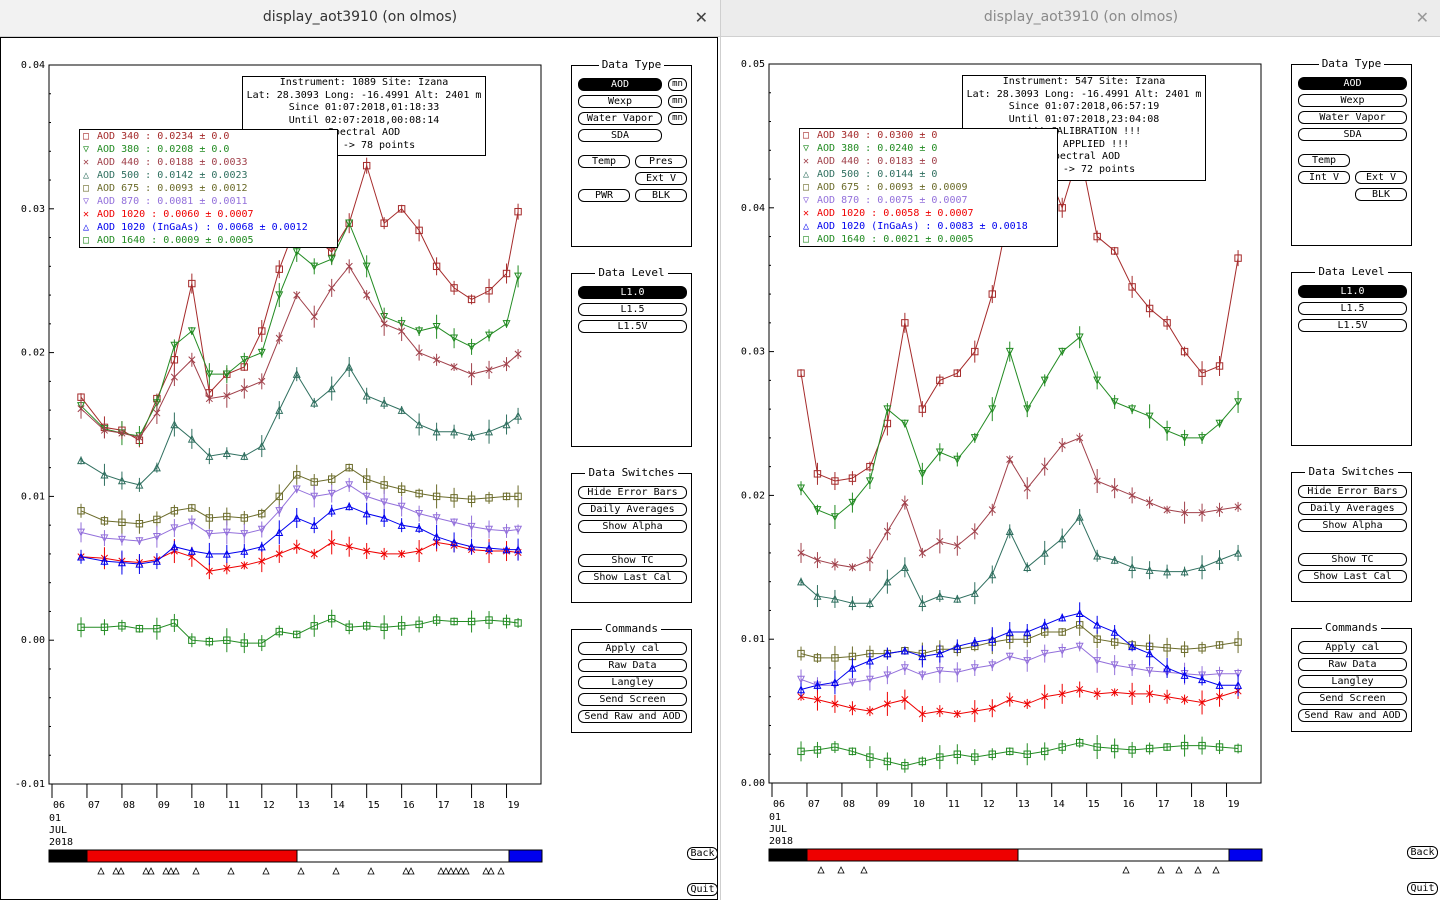 The width and height of the screenshot is (1440, 900). What do you see at coordinates (677, 118) in the screenshot?
I see `water-vapor-mn-button: mn` at bounding box center [677, 118].